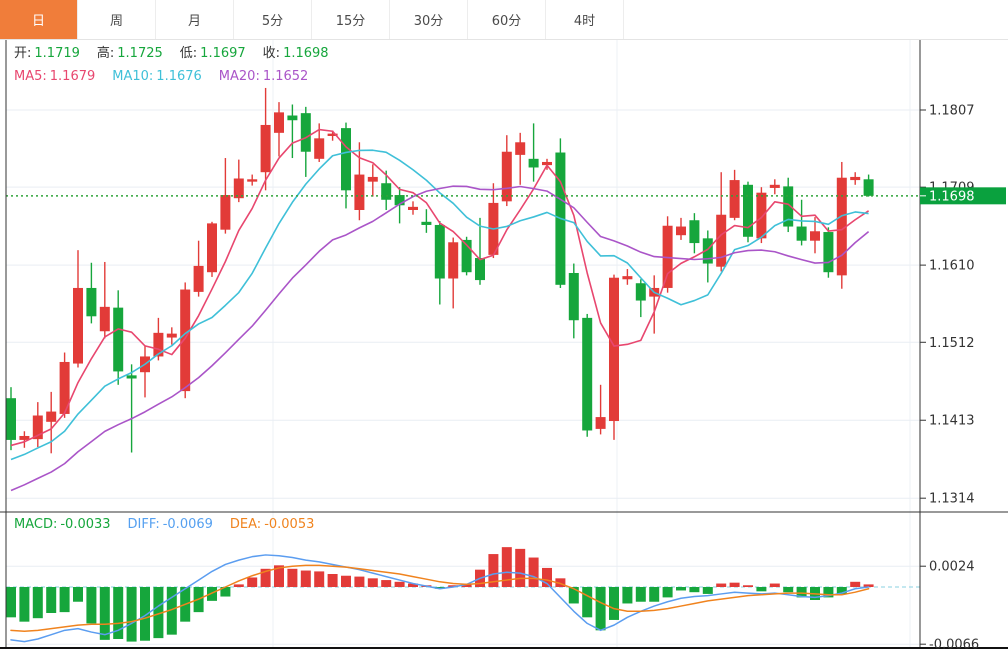  Describe the element at coordinates (239, 76) in the screenshot. I see `ma20-label: MA20:` at that location.